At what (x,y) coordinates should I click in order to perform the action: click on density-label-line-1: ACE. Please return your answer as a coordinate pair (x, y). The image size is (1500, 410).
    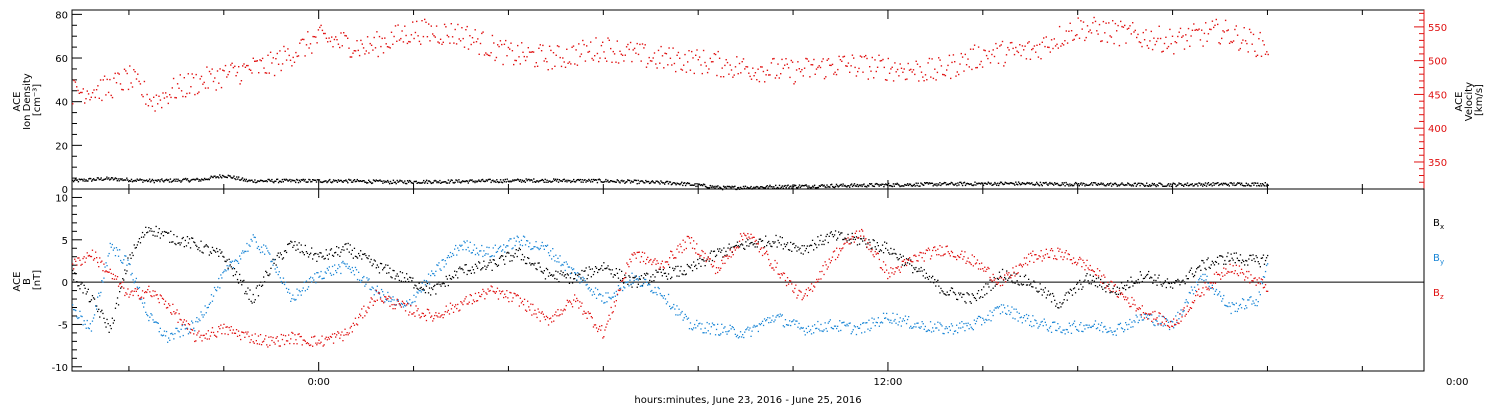
    Looking at the image, I should click on (17, 102).